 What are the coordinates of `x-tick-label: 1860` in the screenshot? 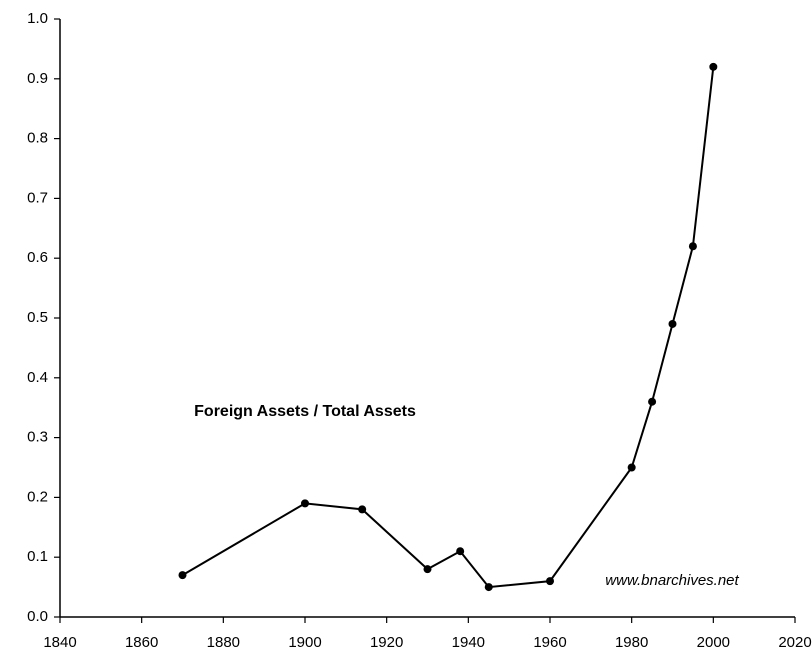 It's located at (141, 642).